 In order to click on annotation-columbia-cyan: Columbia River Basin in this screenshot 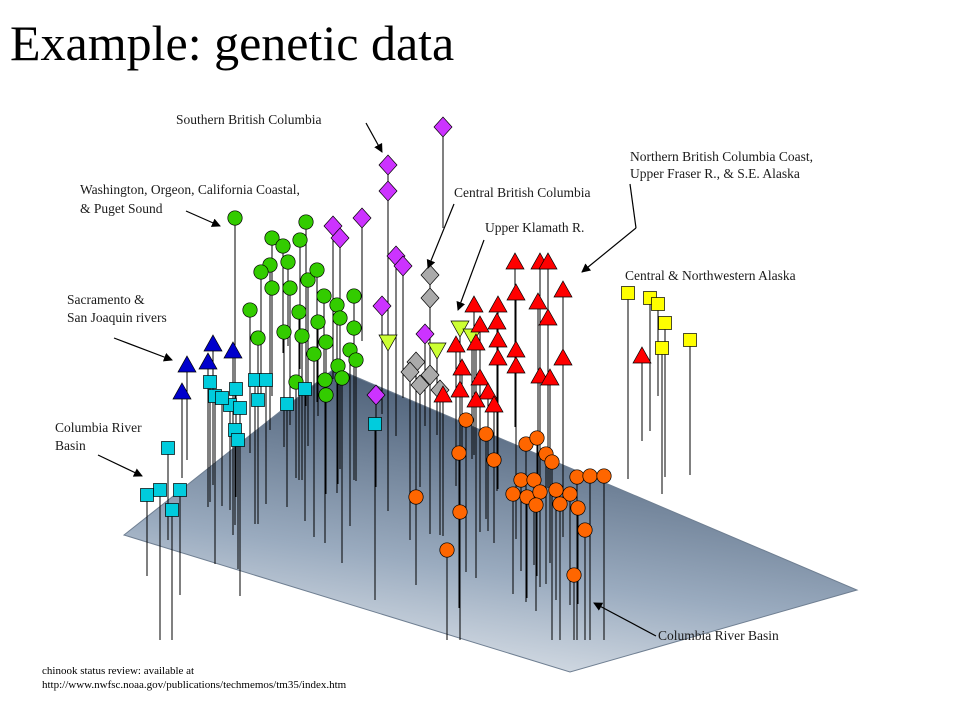, I will do `click(100, 448)`.